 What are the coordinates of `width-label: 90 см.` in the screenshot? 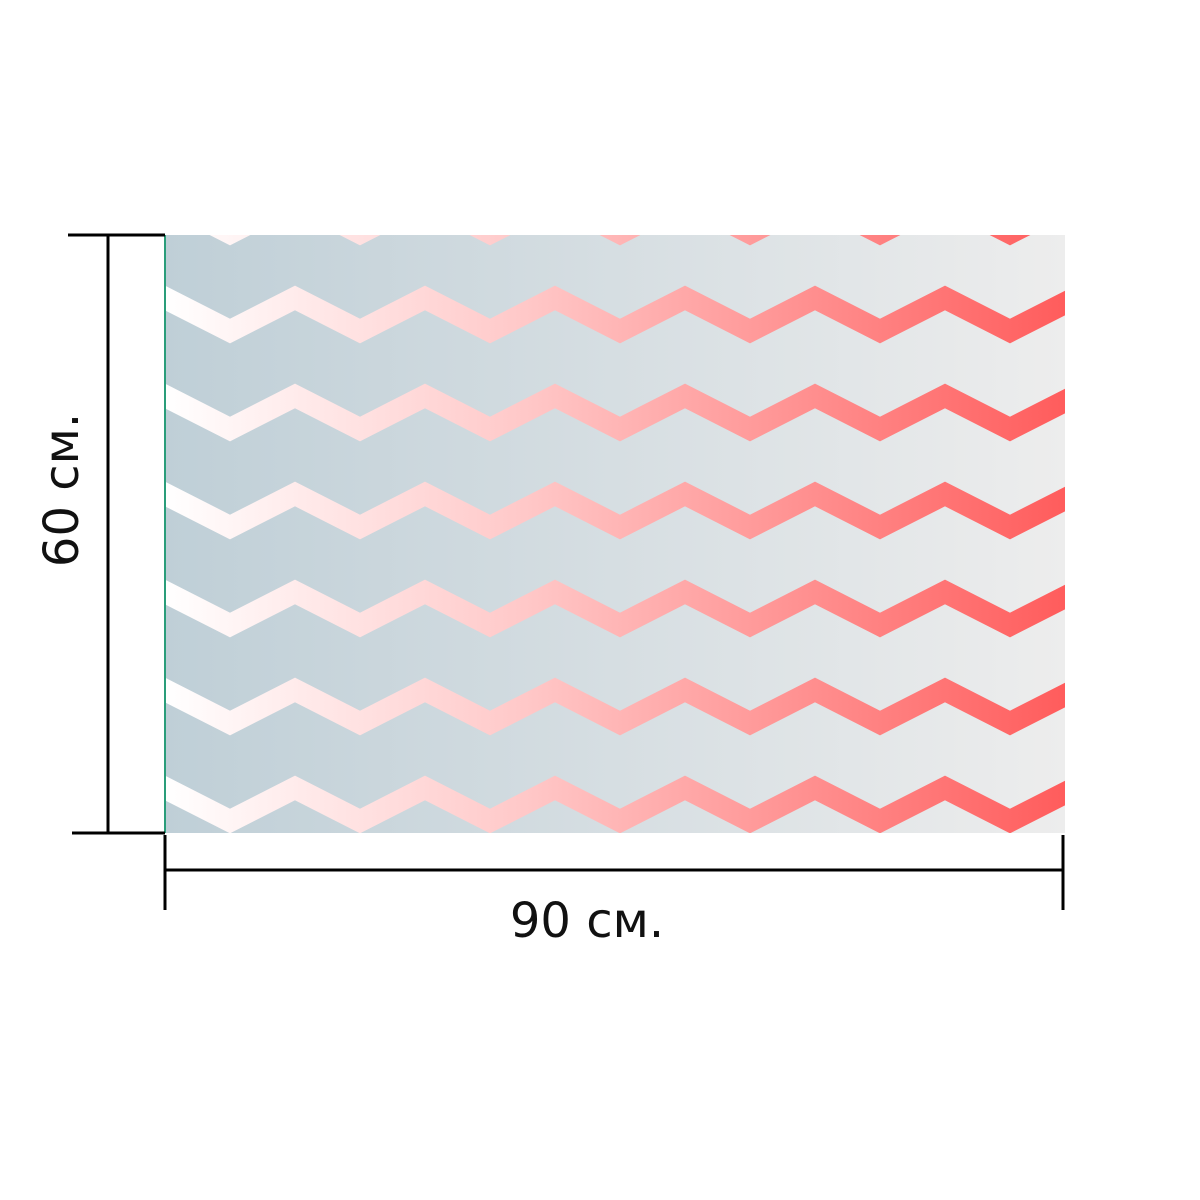 It's located at (587, 921).